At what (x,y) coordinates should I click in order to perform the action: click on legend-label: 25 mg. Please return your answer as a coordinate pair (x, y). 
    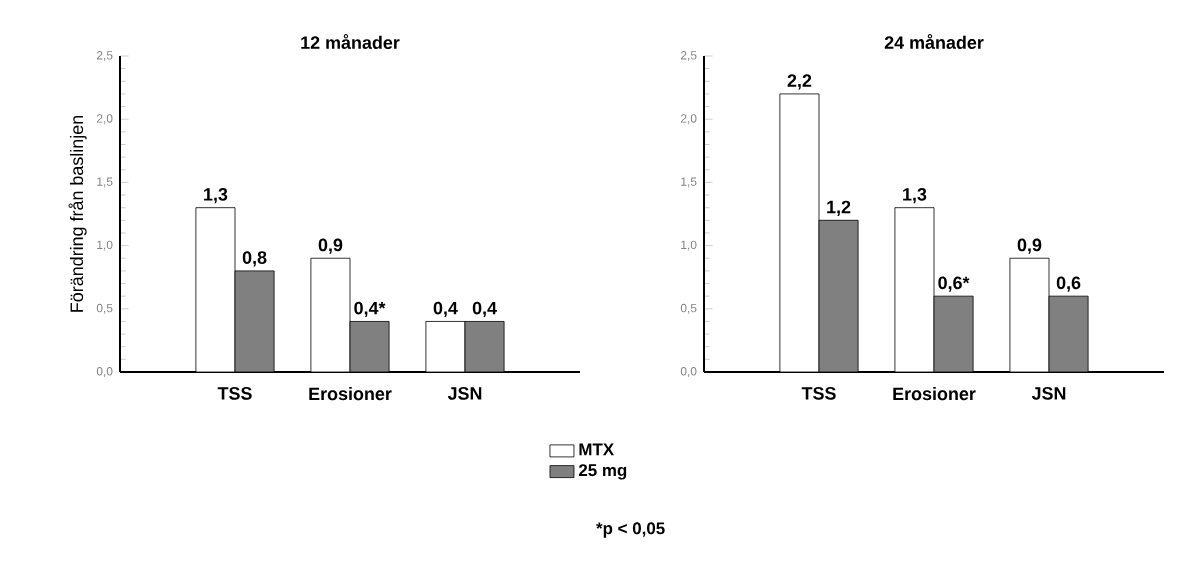
    Looking at the image, I should click on (602, 472).